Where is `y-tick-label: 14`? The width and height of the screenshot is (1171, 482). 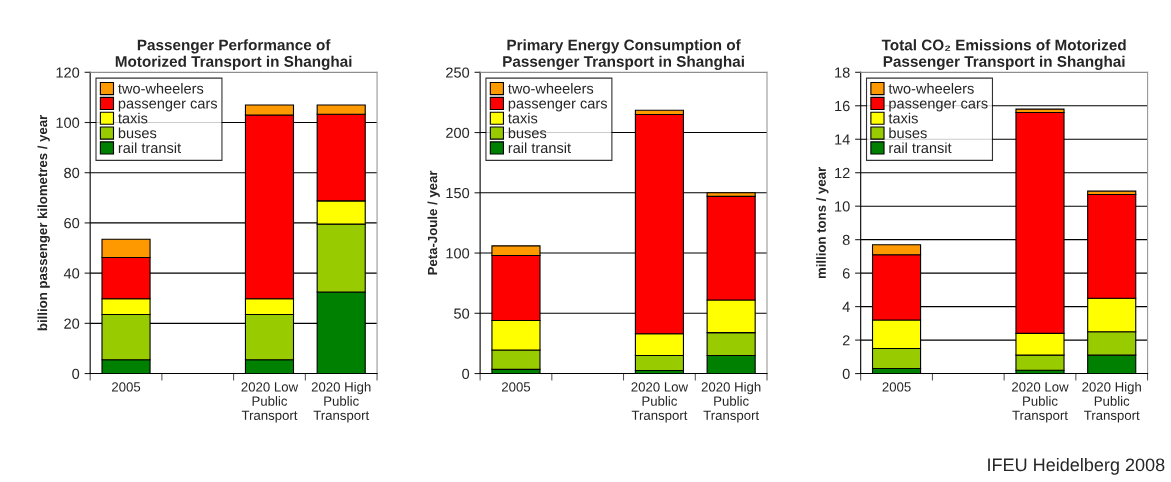 y-tick-label: 14 is located at coordinates (842, 139).